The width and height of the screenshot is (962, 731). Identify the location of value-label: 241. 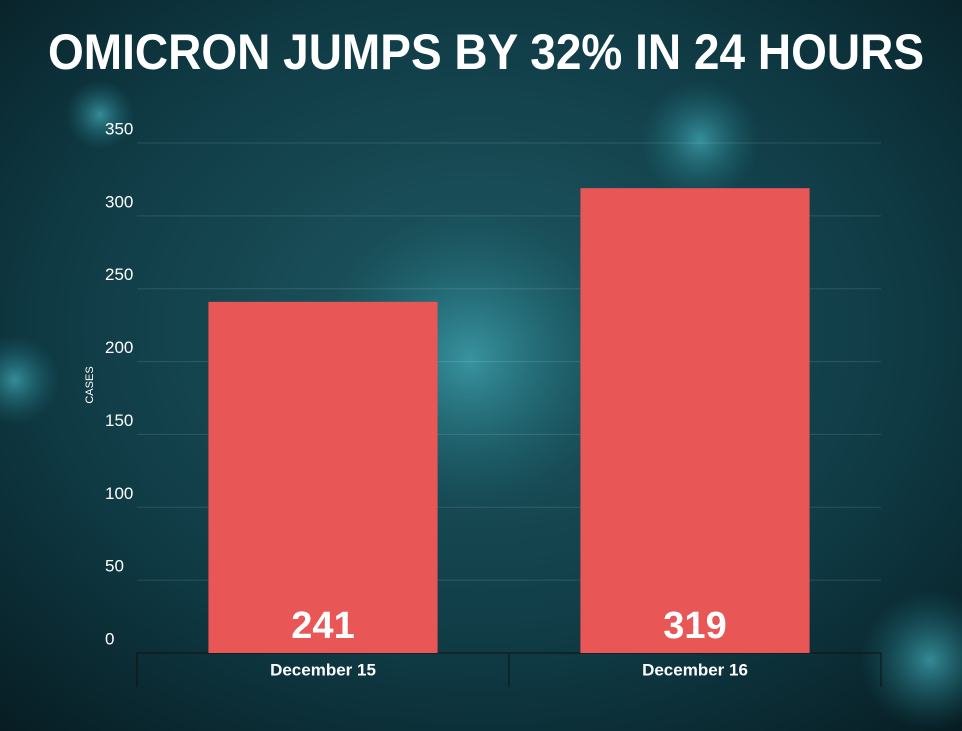
(322, 626).